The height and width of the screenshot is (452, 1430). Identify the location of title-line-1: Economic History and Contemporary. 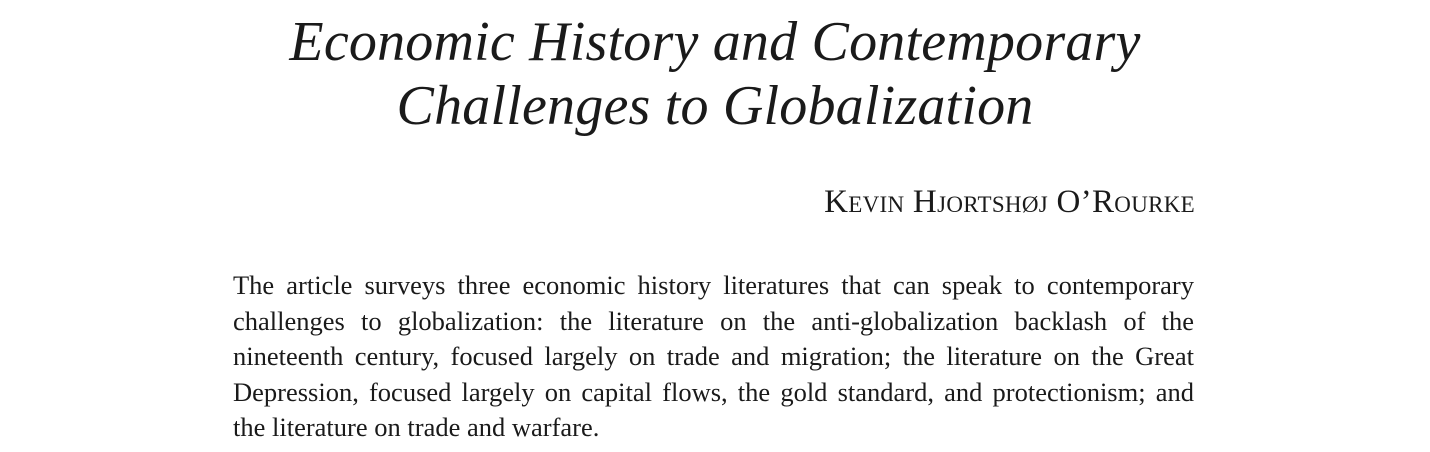
(715, 42).